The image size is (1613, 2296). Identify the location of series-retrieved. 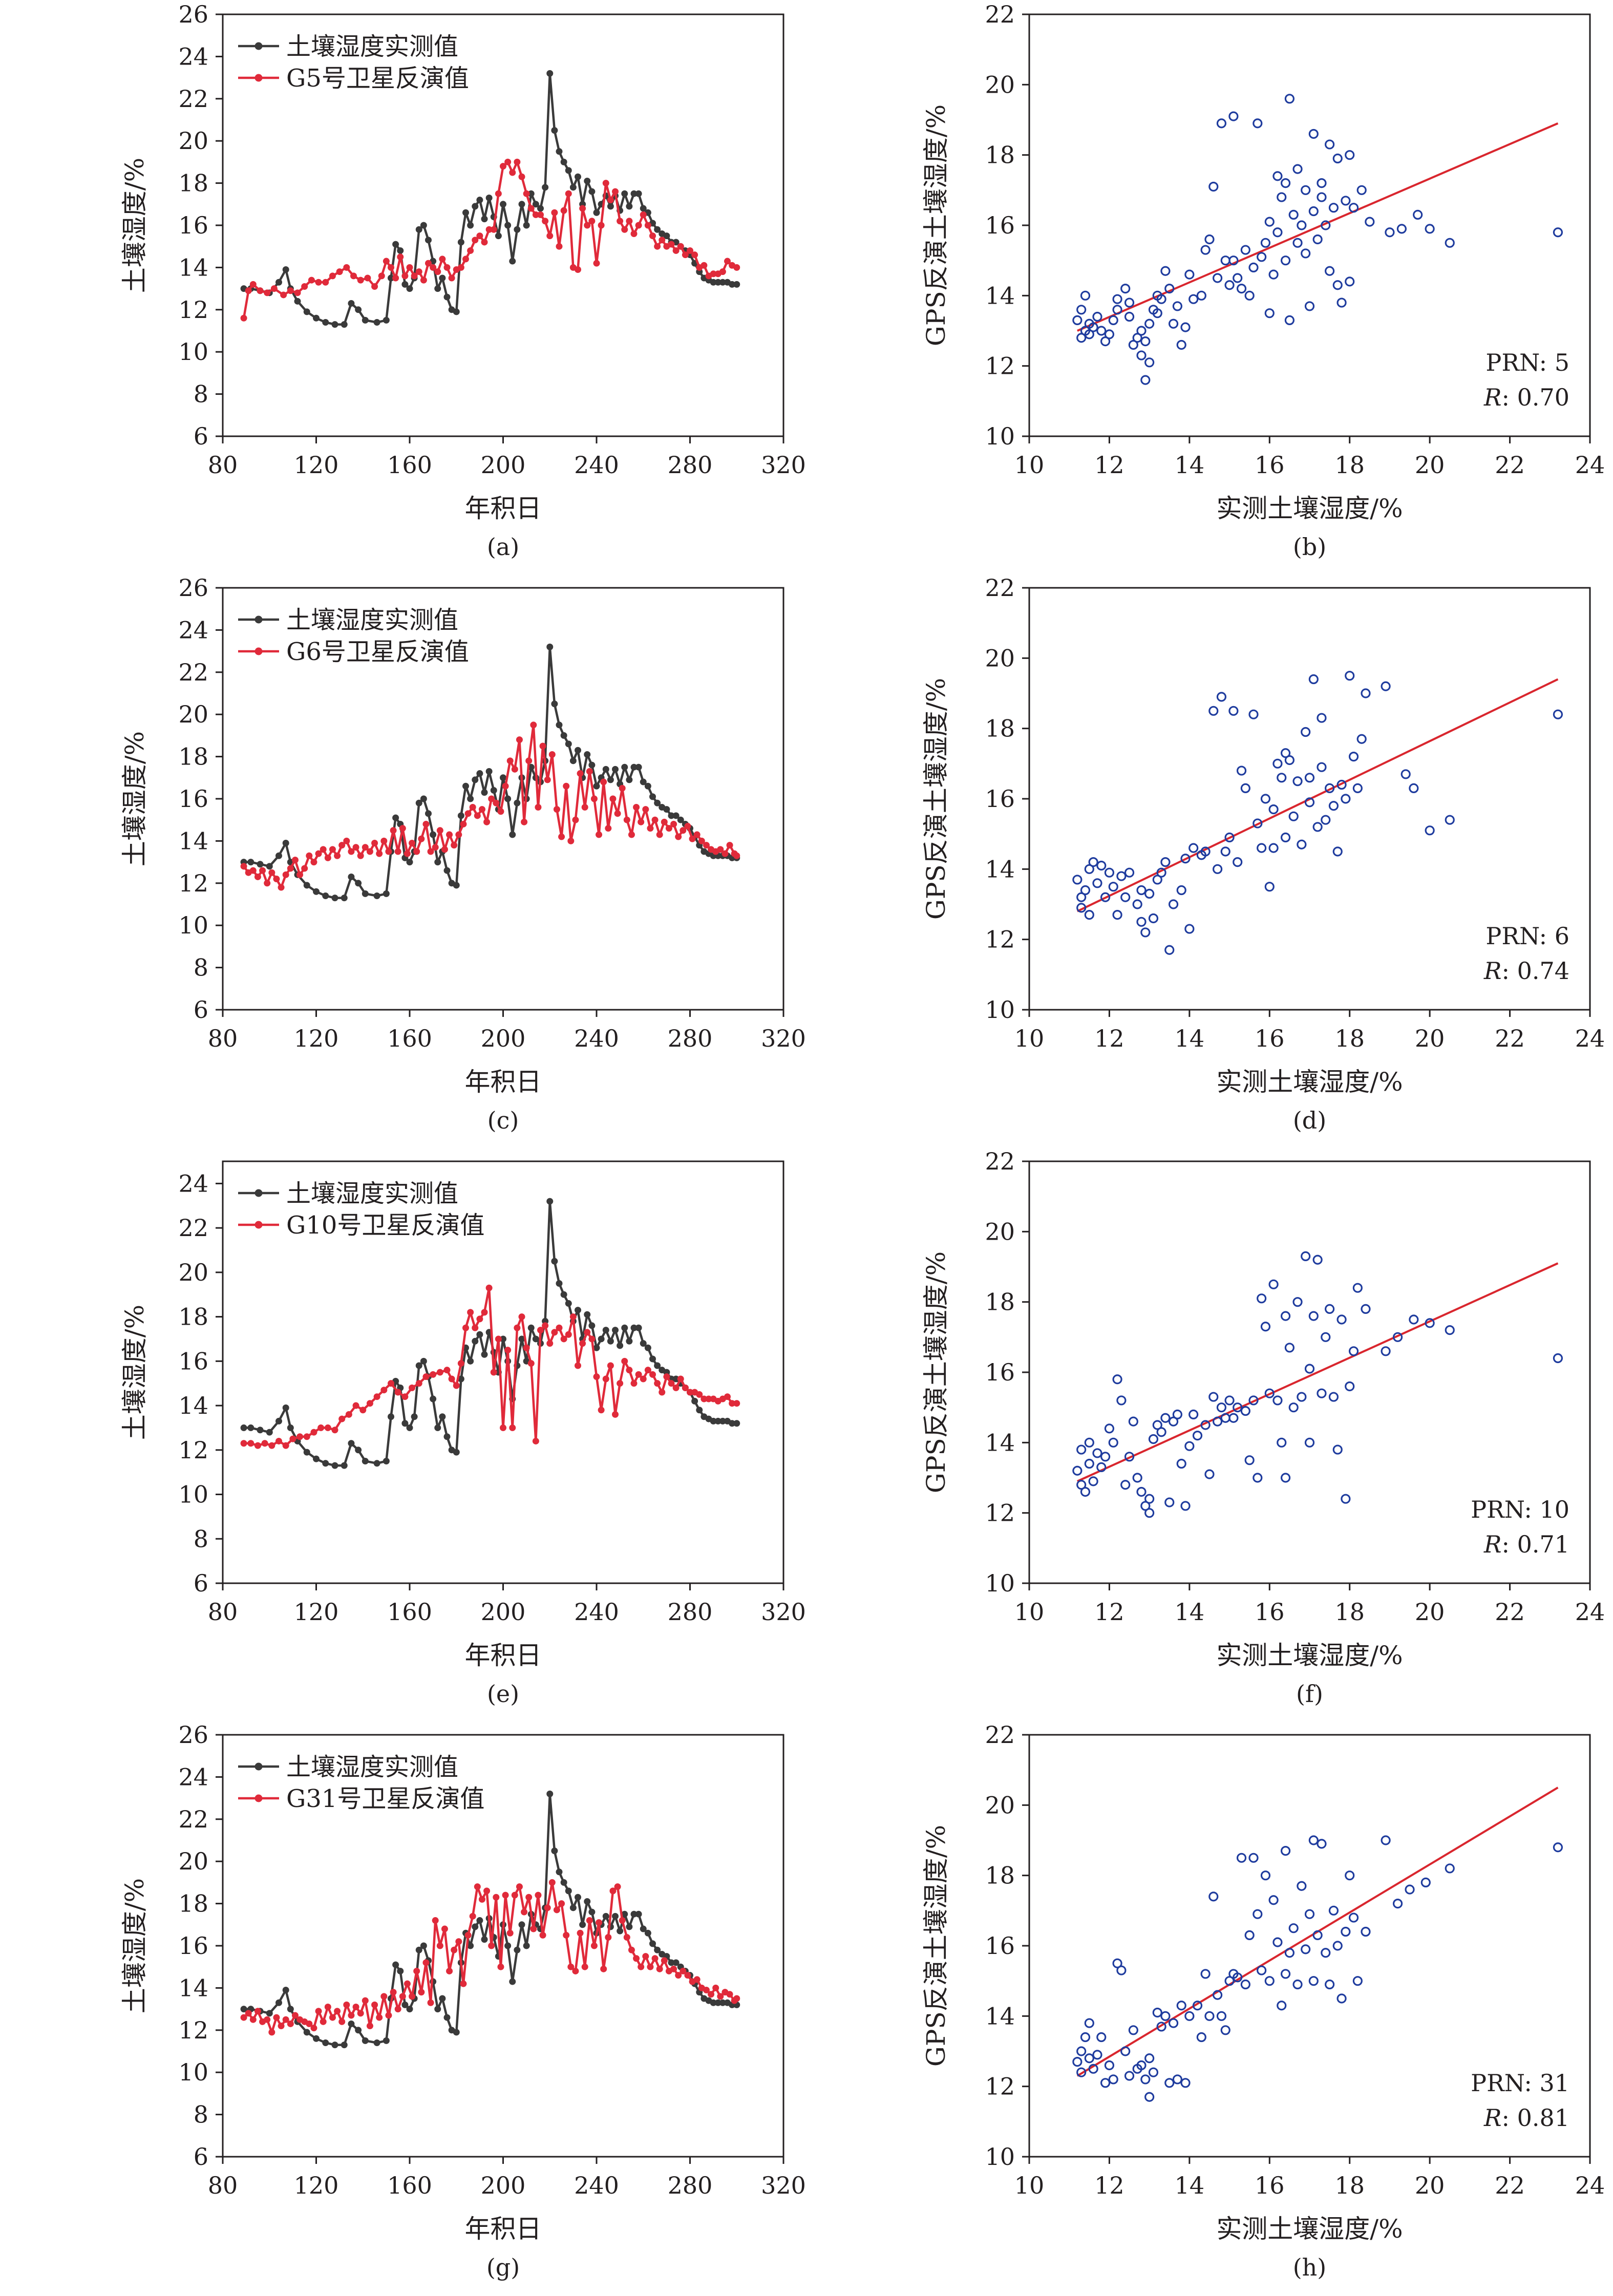
(490, 1366).